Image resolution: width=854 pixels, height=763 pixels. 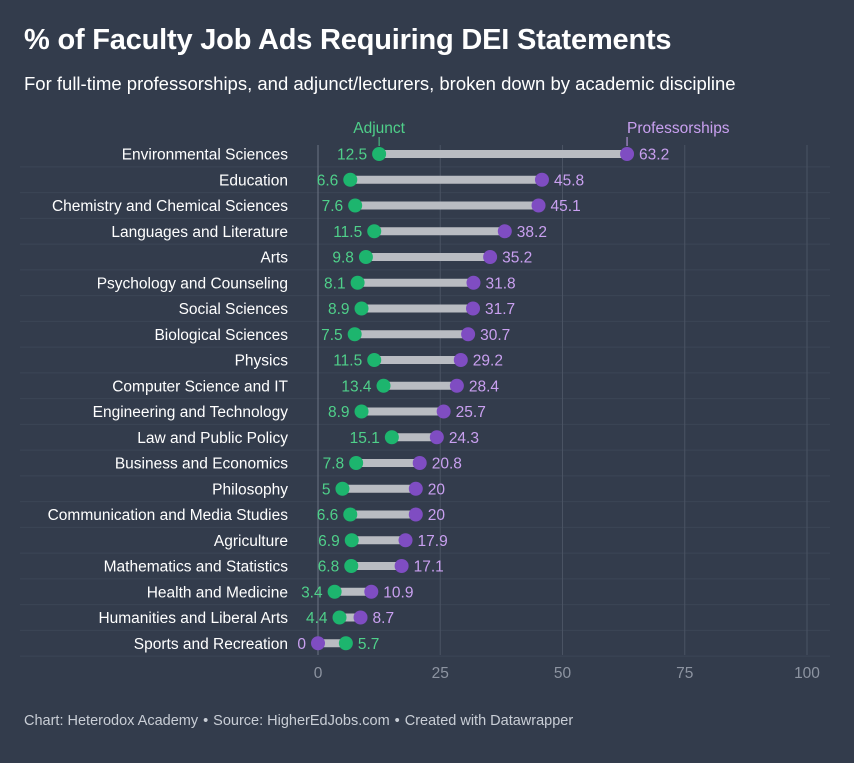 I want to click on professorships-value-label: 63.2, so click(x=654, y=155).